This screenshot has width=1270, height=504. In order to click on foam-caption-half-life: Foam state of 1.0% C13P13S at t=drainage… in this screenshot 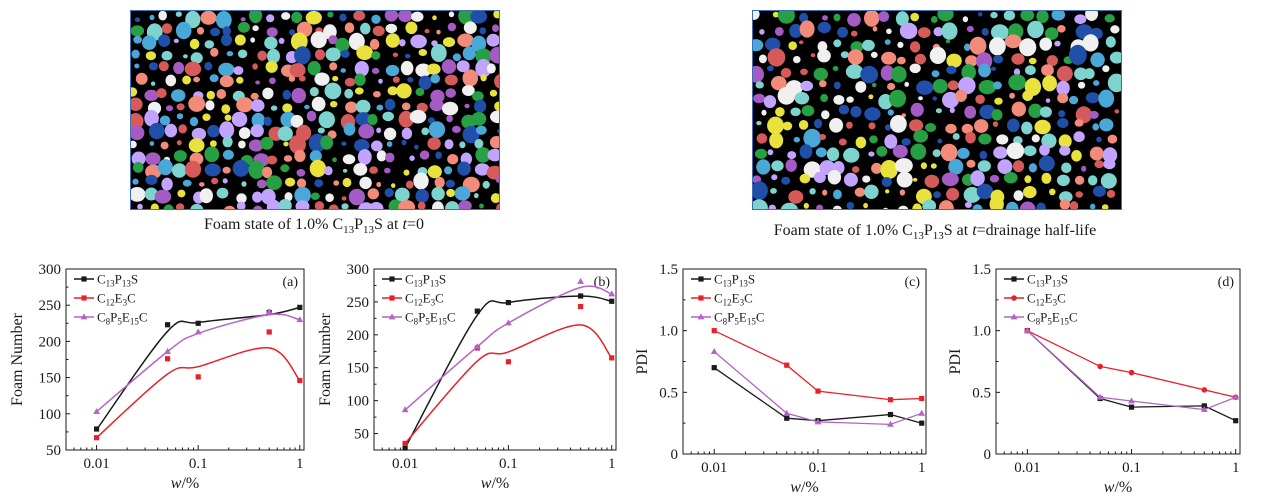, I will do `click(935, 232)`.